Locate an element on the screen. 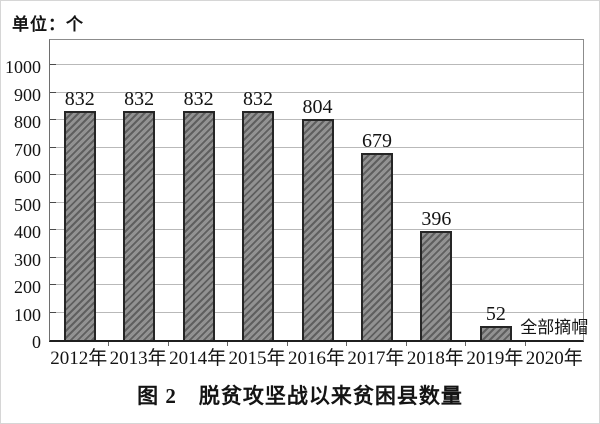 Image resolution: width=600 pixels, height=424 pixels. bar-value-label-2015年: 832 is located at coordinates (258, 99).